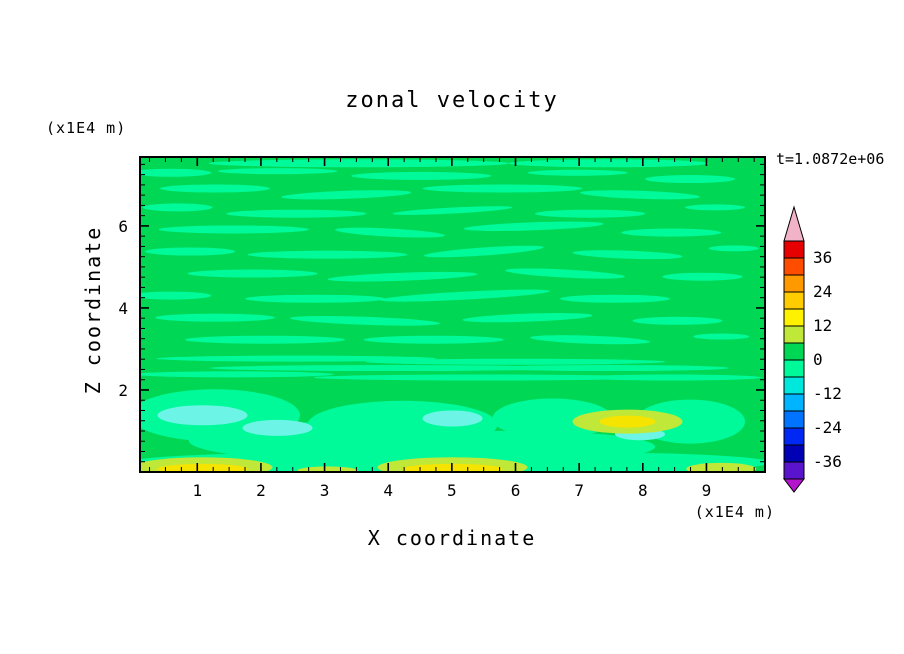 This screenshot has width=904, height=654. I want to click on x-tick-labels: 1 2 3 4 5 6 7 8 9, so click(451, 490).